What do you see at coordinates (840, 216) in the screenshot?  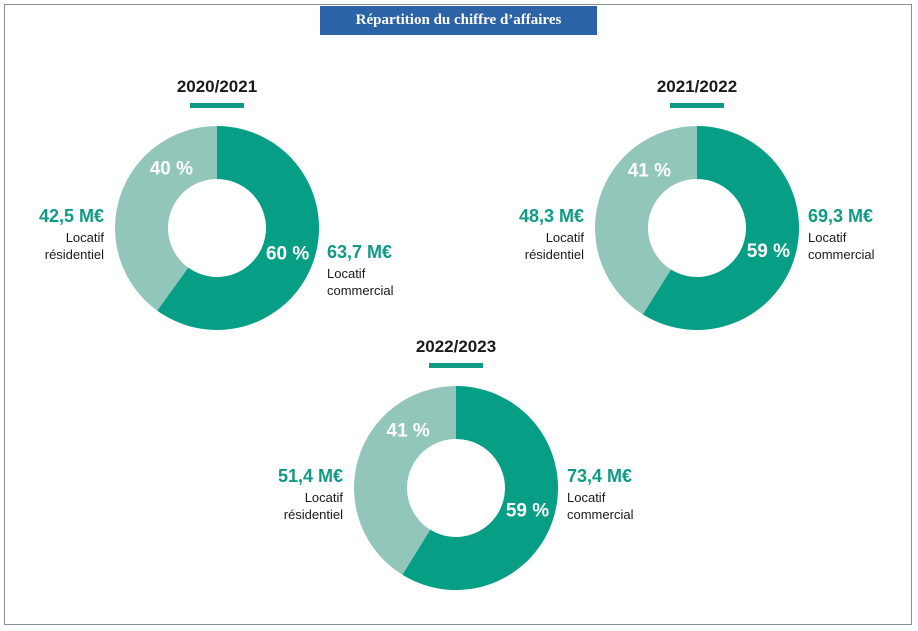 I see `amount-commercial: 69,3 M€` at bounding box center [840, 216].